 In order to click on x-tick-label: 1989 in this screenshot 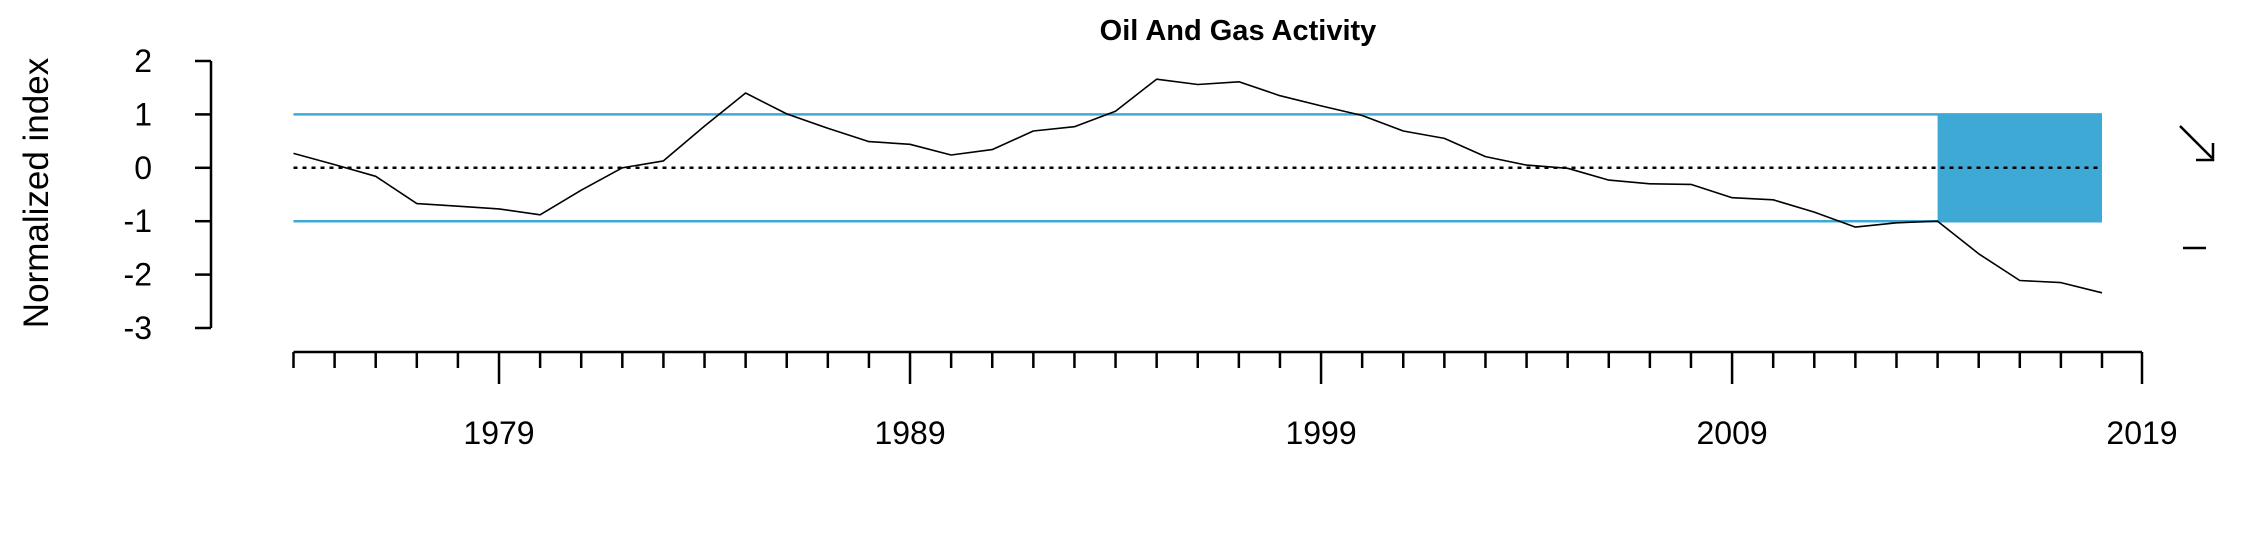, I will do `click(909, 433)`.